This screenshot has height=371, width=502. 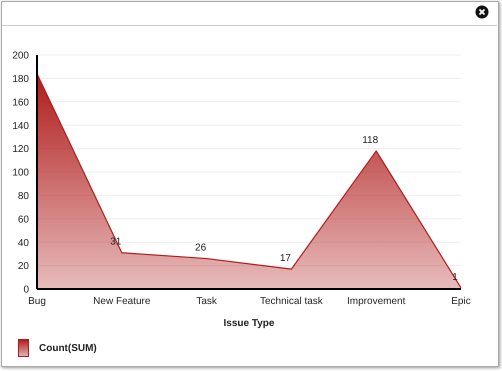 I want to click on y-tick-label: 100, so click(x=21, y=173).